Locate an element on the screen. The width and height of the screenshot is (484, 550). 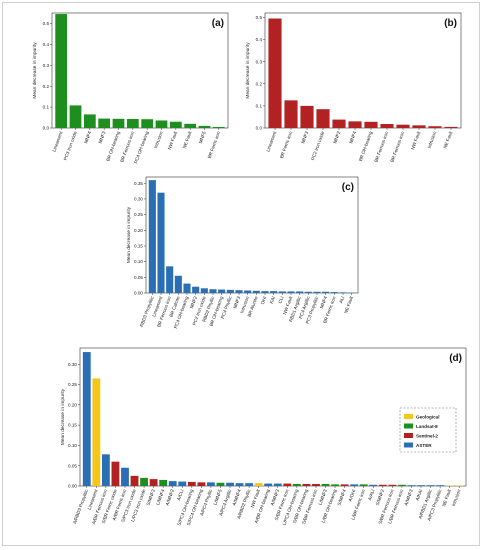
x-tick-label: BR Ferrous iron is located at coordinates (398, 146).